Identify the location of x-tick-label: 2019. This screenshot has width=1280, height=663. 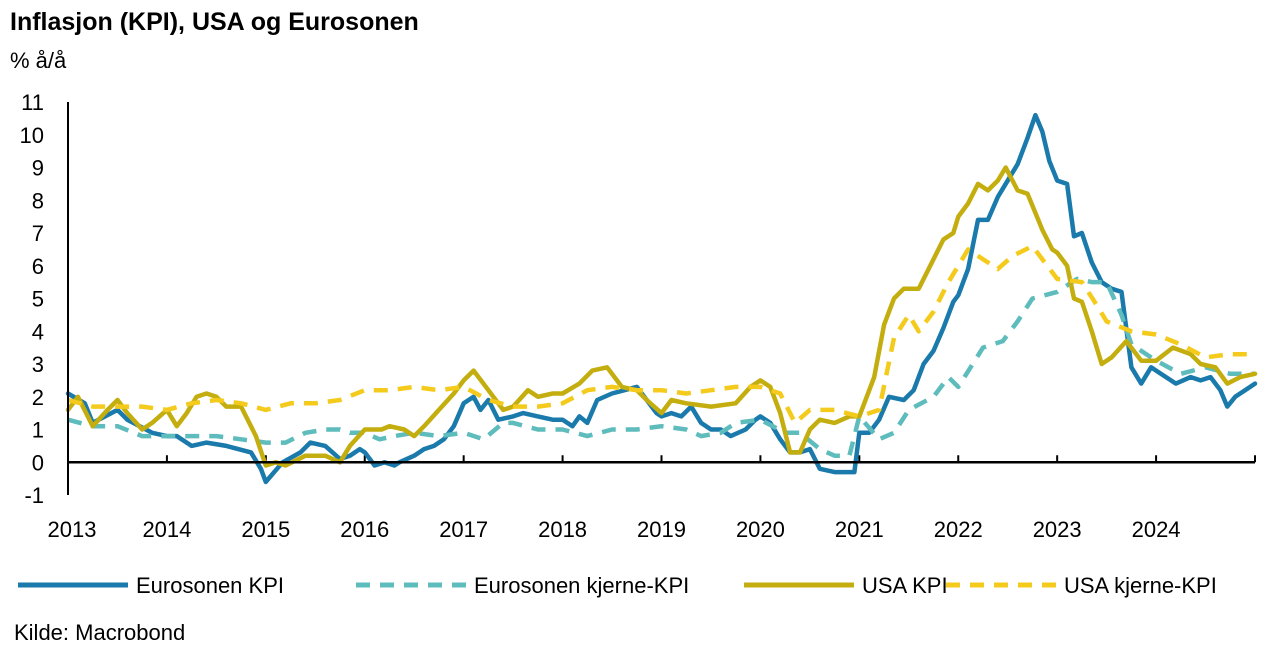
(661, 529).